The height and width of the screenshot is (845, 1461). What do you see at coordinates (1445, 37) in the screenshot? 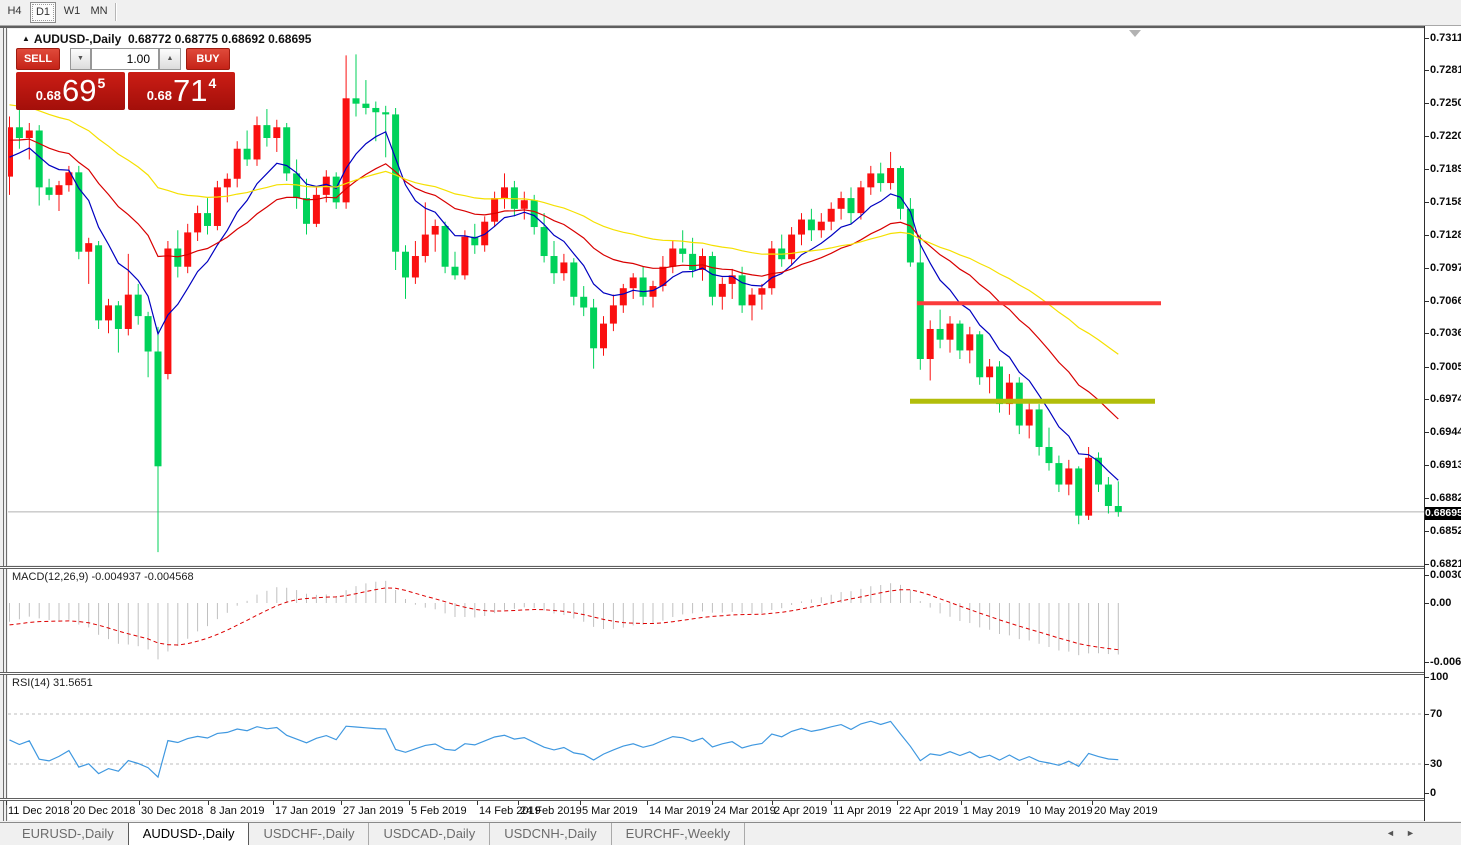
I see `price-axis-label: 0.73115` at bounding box center [1445, 37].